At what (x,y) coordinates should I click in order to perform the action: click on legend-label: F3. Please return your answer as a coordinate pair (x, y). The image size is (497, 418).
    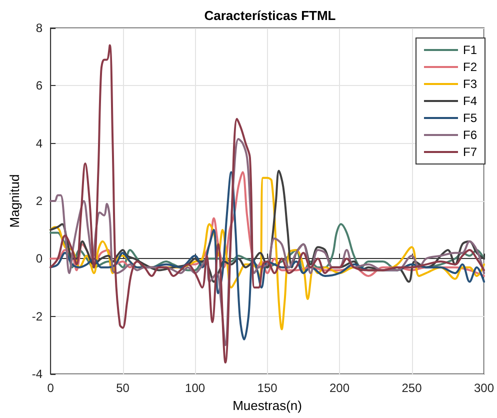
    Looking at the image, I should click on (470, 84).